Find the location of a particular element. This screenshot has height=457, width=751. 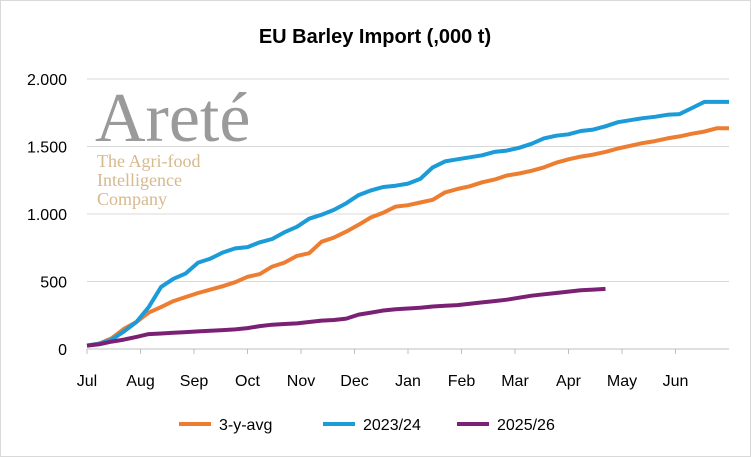

chart-title: EU Barley Import (,000 t) is located at coordinates (375, 37).